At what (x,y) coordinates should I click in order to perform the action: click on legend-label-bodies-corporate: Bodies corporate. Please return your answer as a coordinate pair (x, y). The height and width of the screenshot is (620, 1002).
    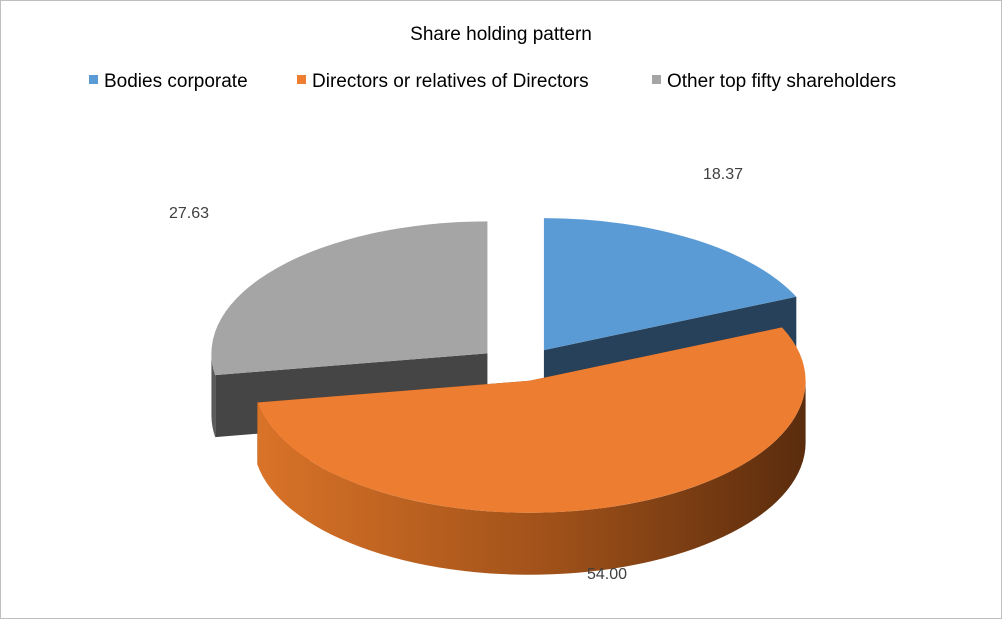
    Looking at the image, I should click on (176, 81).